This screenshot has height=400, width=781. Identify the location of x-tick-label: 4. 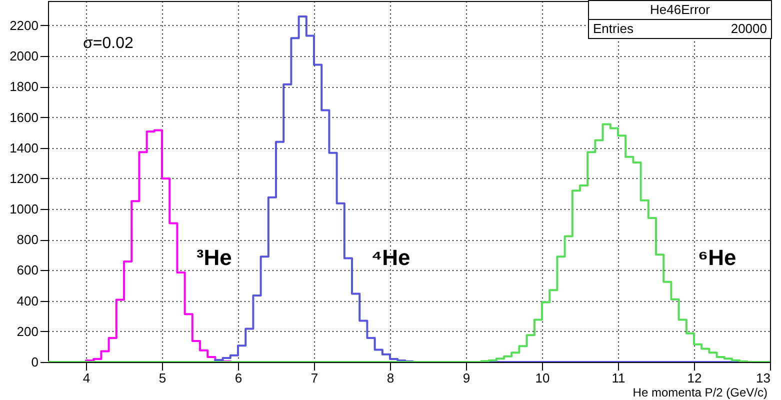
(86, 378).